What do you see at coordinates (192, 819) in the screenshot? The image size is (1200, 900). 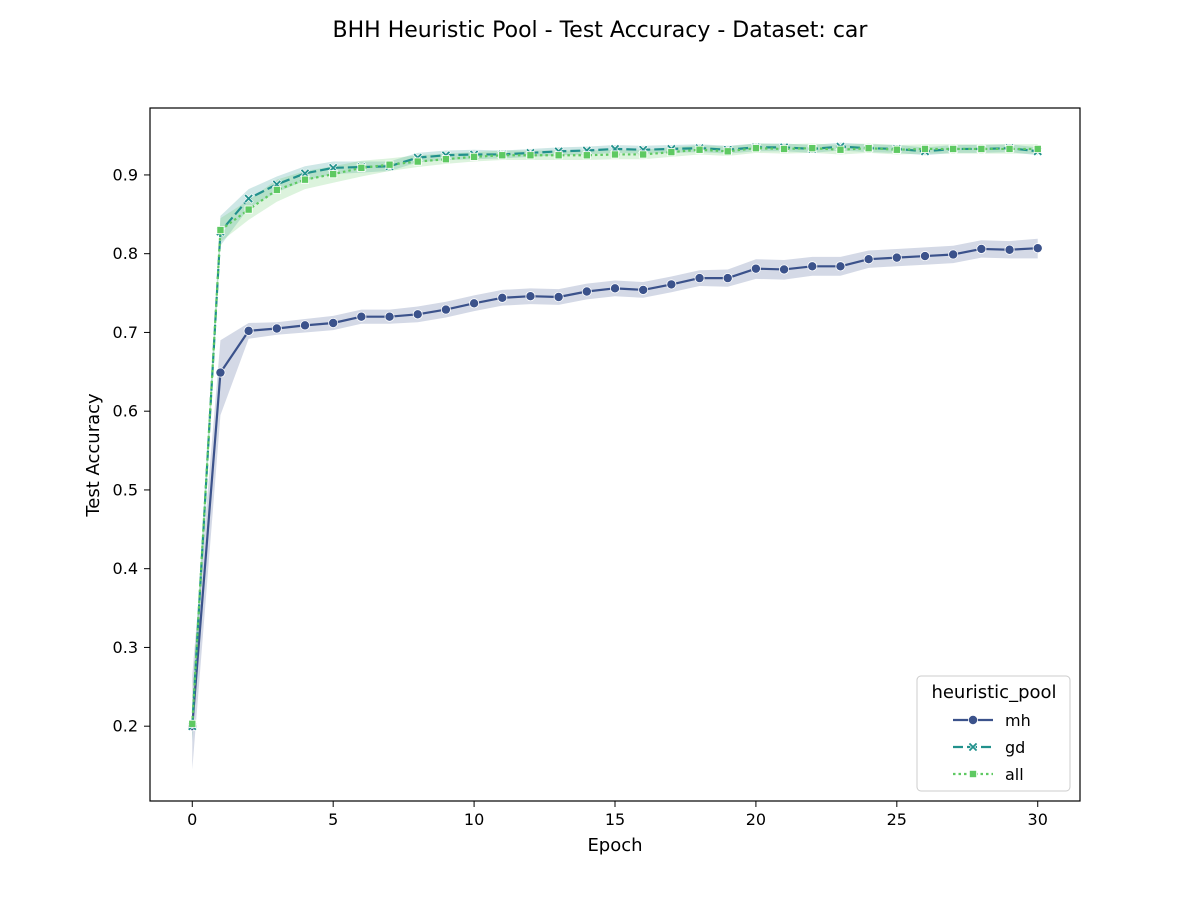 I see `x-tick-label: 0` at bounding box center [192, 819].